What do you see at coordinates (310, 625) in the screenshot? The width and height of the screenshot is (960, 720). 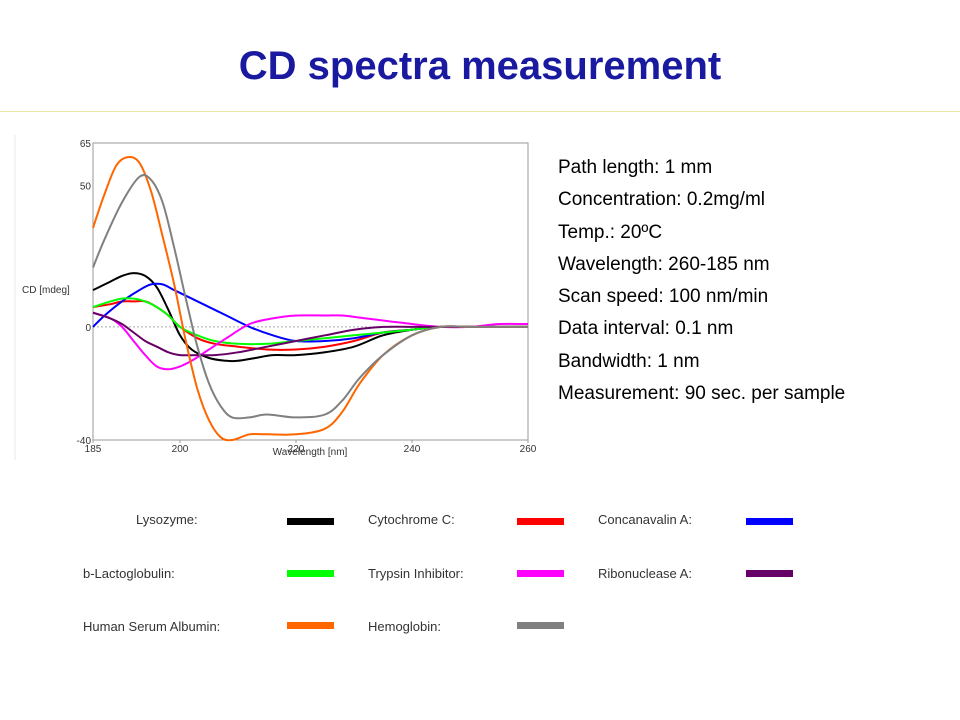 I see `legend-swatch-human-serum-albumin` at bounding box center [310, 625].